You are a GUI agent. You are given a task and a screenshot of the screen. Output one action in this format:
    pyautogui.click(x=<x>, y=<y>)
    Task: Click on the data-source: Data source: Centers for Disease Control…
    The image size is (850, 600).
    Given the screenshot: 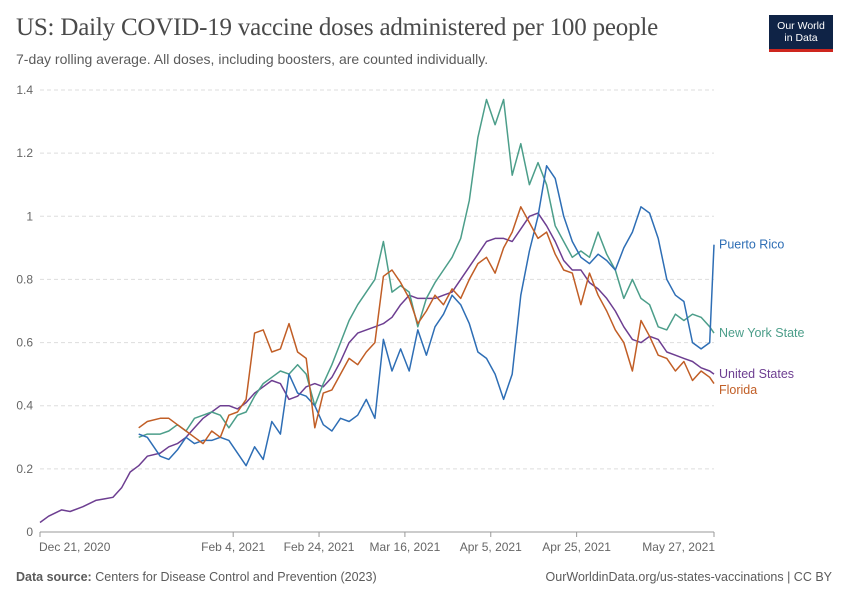 What is the action you would take?
    pyautogui.click(x=196, y=577)
    